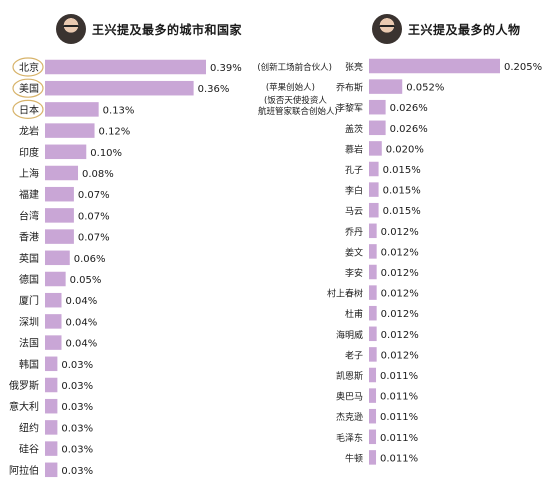 Image resolution: width=550 pixels, height=495 pixels. I want to click on category-label: 德国, so click(29, 279).